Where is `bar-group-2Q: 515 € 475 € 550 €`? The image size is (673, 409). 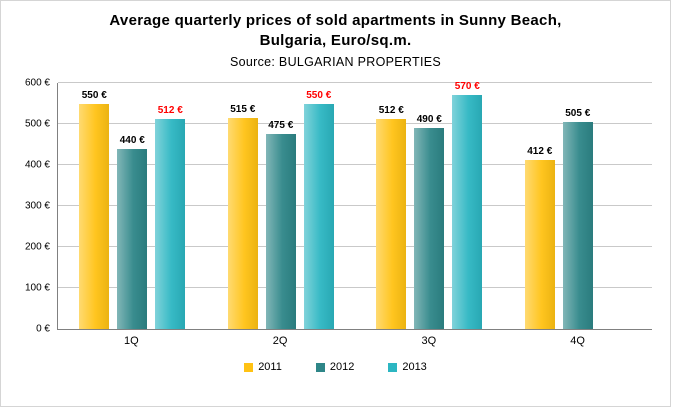 bar-group-2Q: 515 € 475 € 550 € is located at coordinates (280, 206).